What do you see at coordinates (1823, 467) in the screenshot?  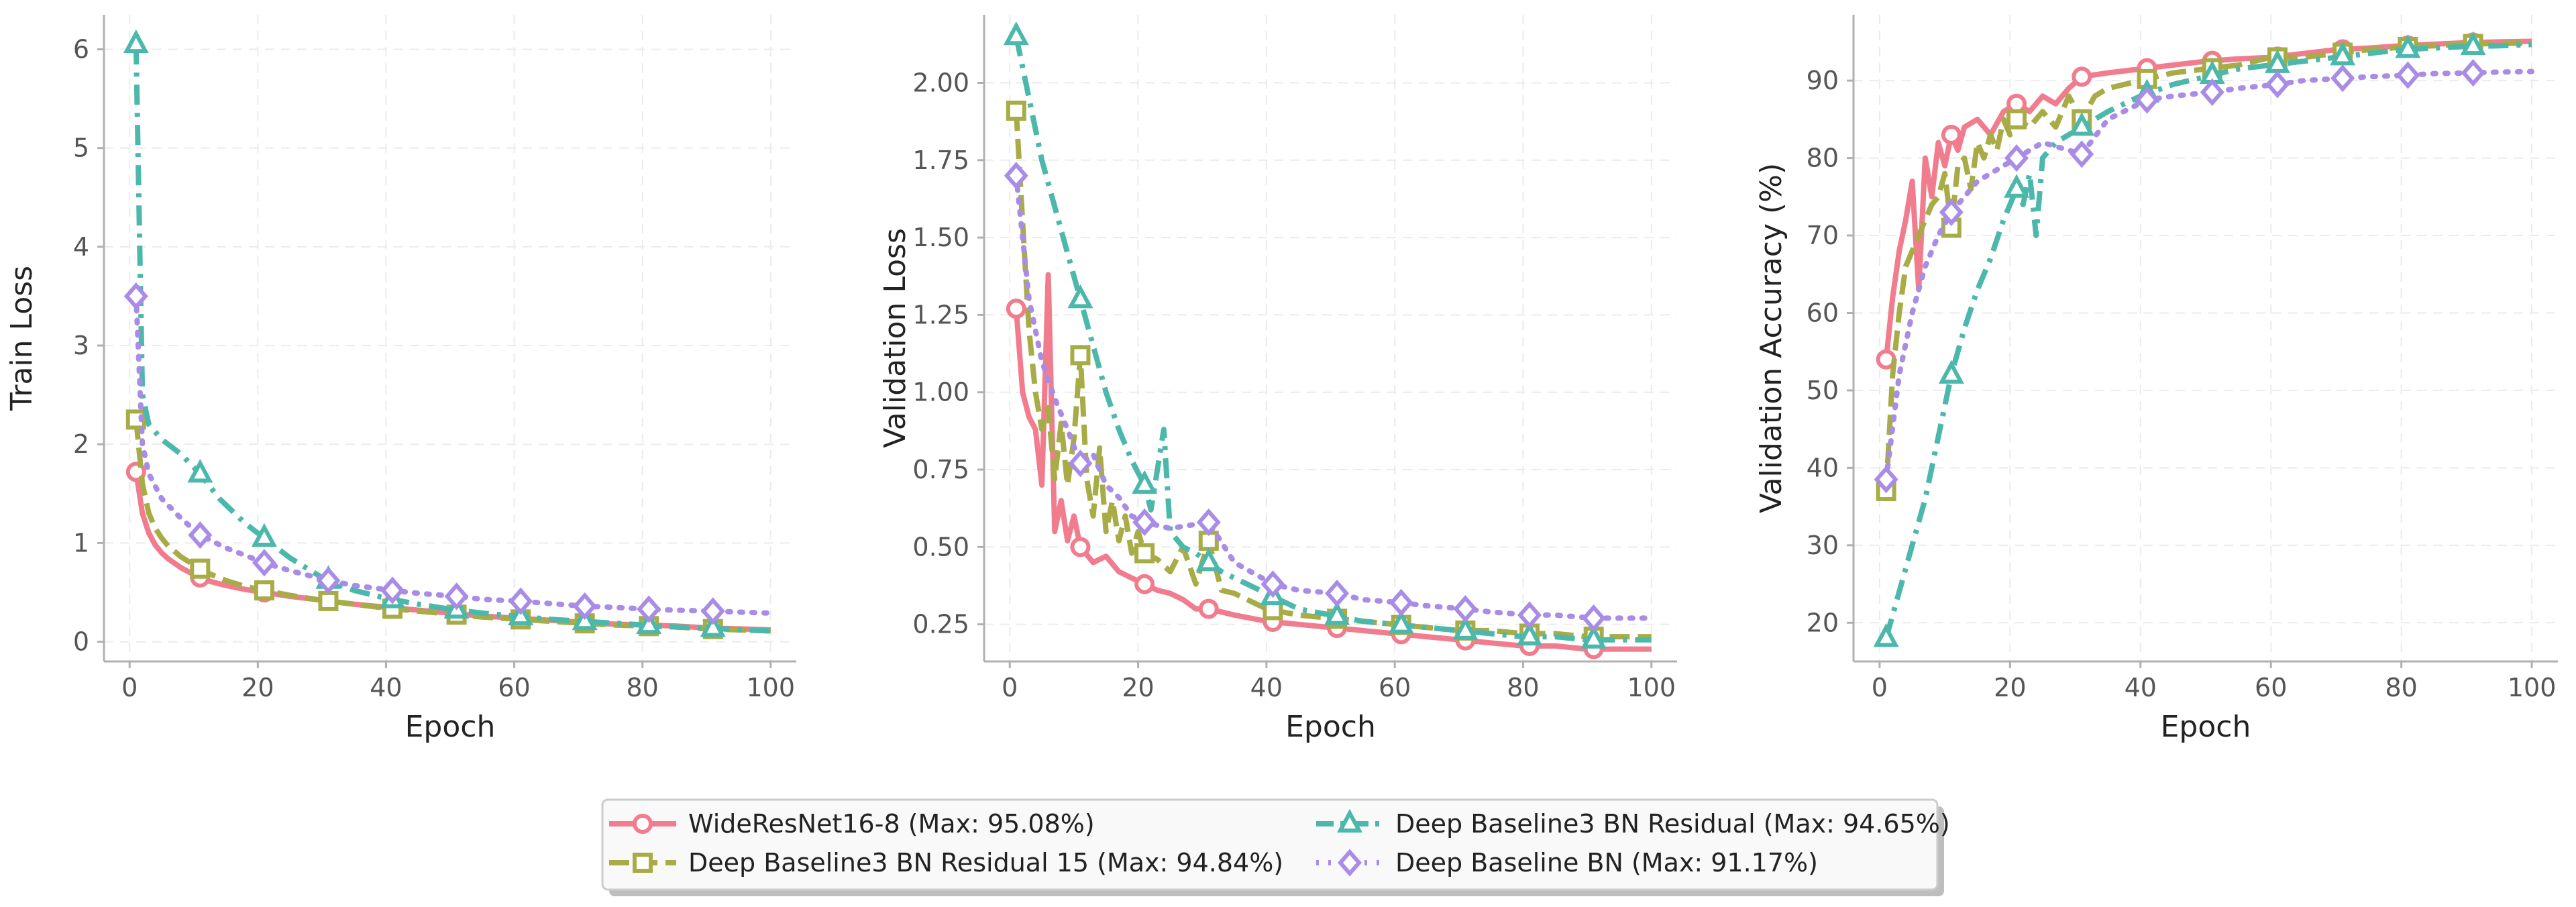 I see `y-tick-label: 40` at bounding box center [1823, 467].